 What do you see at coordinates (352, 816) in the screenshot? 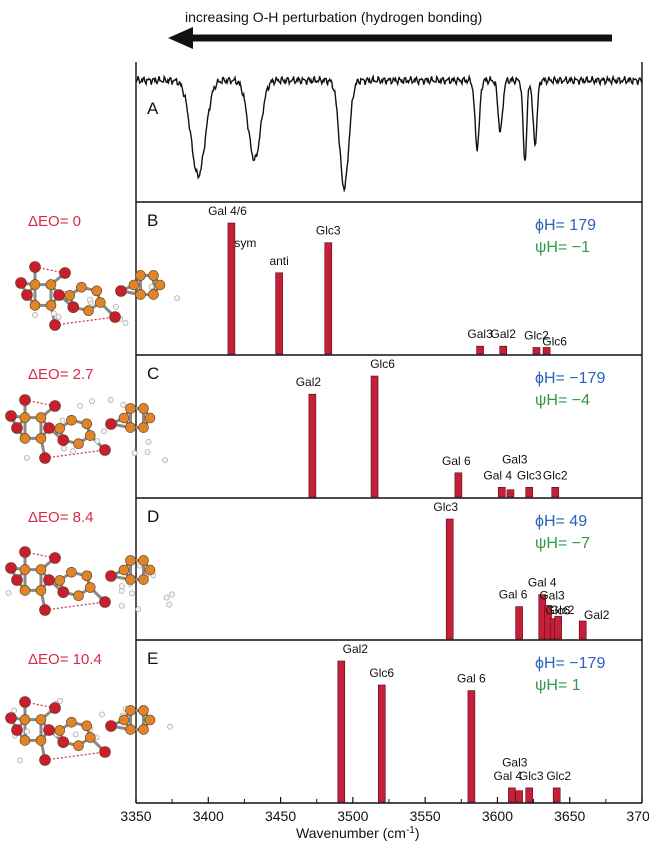
I see `x-tick-label: 3500` at bounding box center [352, 816].